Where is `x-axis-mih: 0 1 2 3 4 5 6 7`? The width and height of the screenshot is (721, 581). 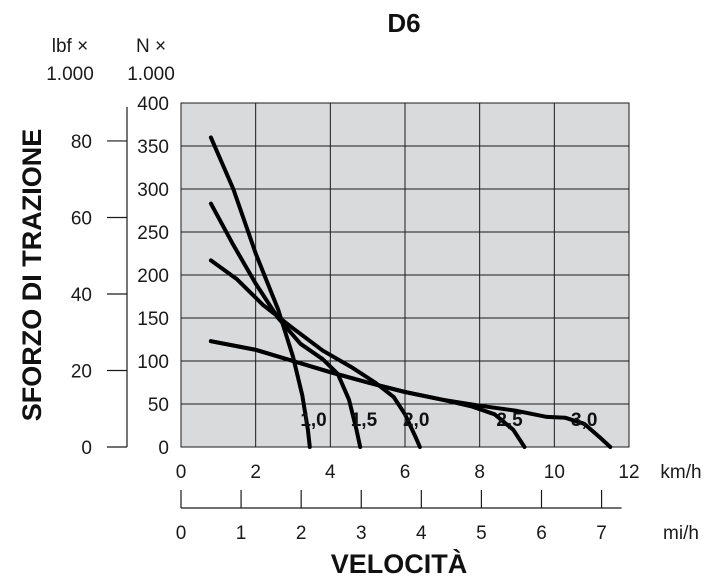
x-axis-mih: 0 1 2 3 4 5 6 7 is located at coordinates (399, 517).